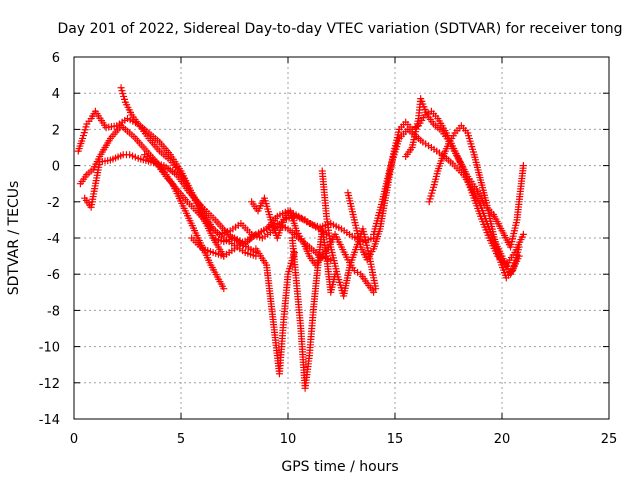 This screenshot has width=640, height=480. What do you see at coordinates (53, 203) in the screenshot?
I see `y-tick-label: -2` at bounding box center [53, 203].